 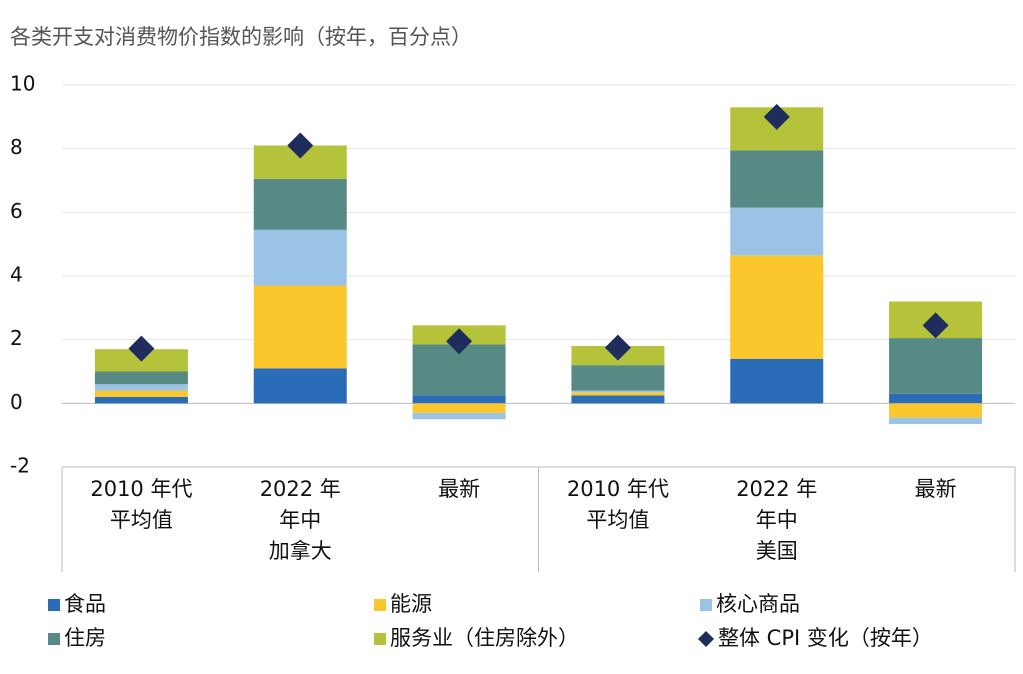 What do you see at coordinates (85, 638) in the screenshot?
I see `legend-label: 住房` at bounding box center [85, 638].